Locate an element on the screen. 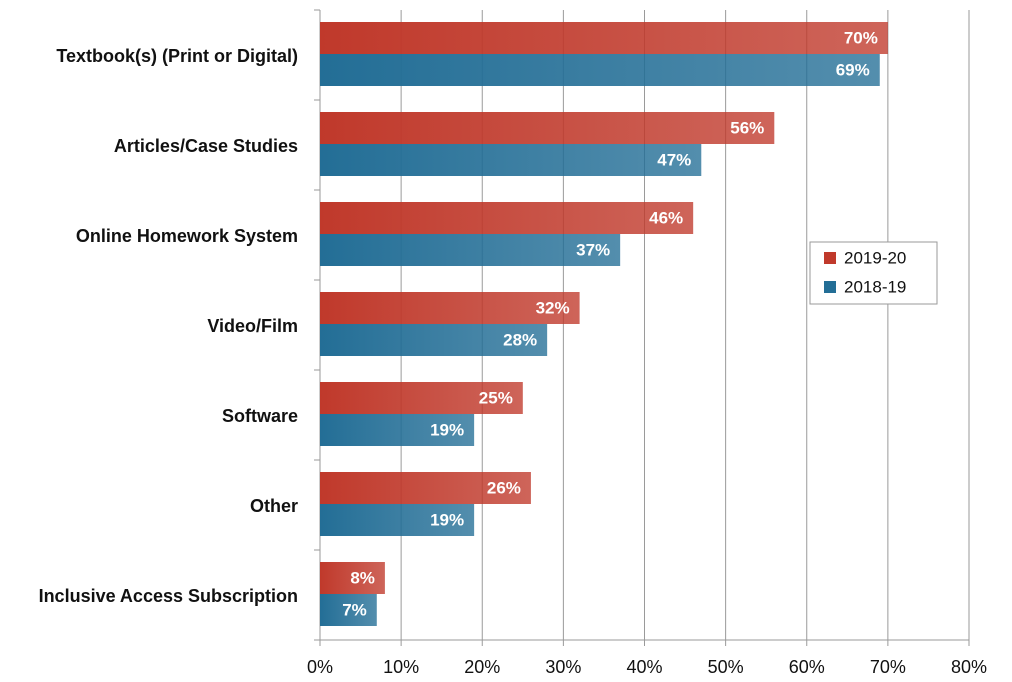 The image size is (1012, 682). x-tick-label: 80% is located at coordinates (969, 667).